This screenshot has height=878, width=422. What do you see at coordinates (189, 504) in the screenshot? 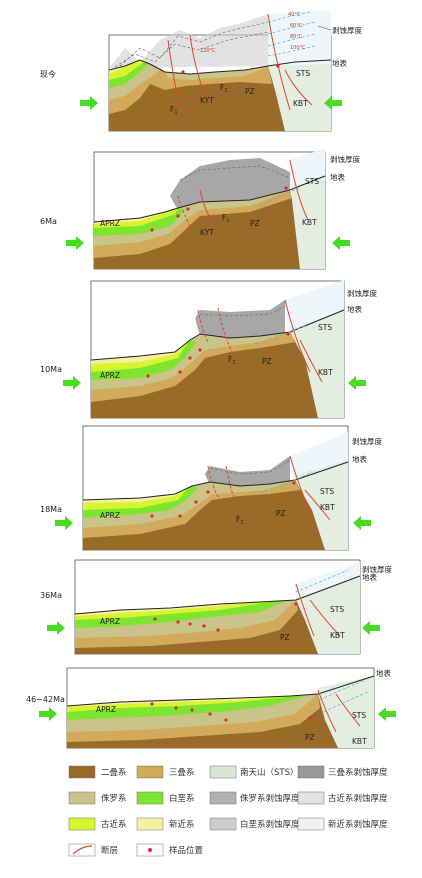
I see `strata-jurassic` at bounding box center [189, 504].